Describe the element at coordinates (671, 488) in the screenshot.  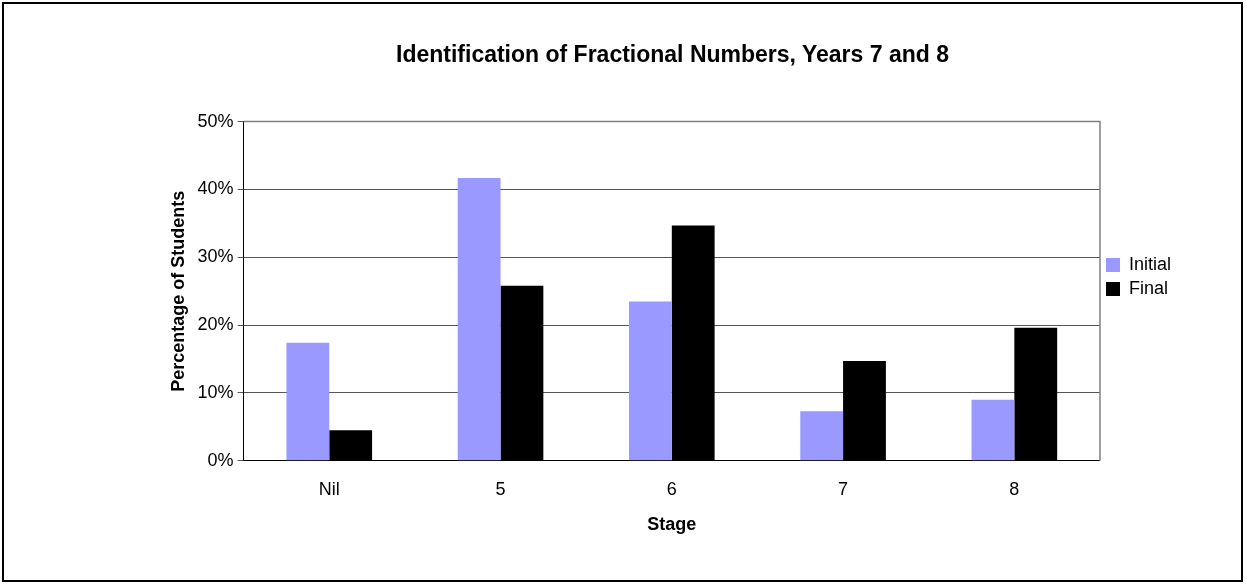
I see `x-tick-label: 6` at that location.